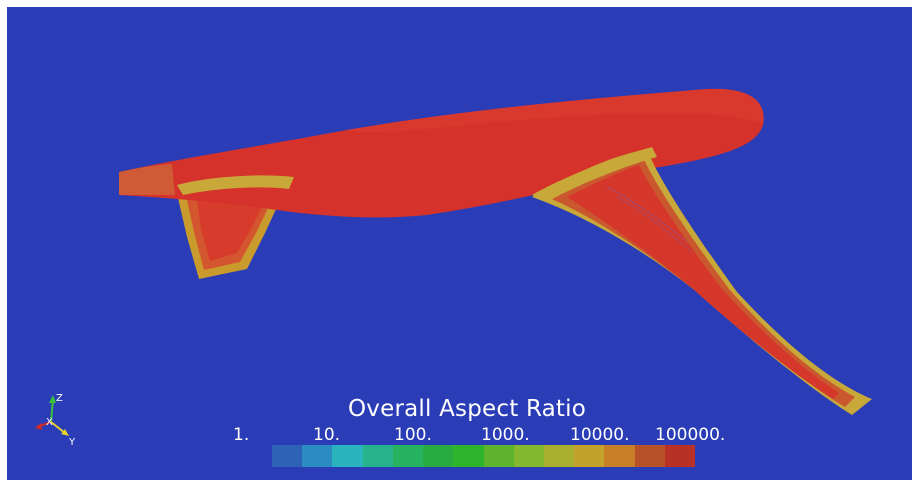 This screenshot has width=916, height=484. I want to click on colorbar-tick-100000: 100000., so click(690, 435).